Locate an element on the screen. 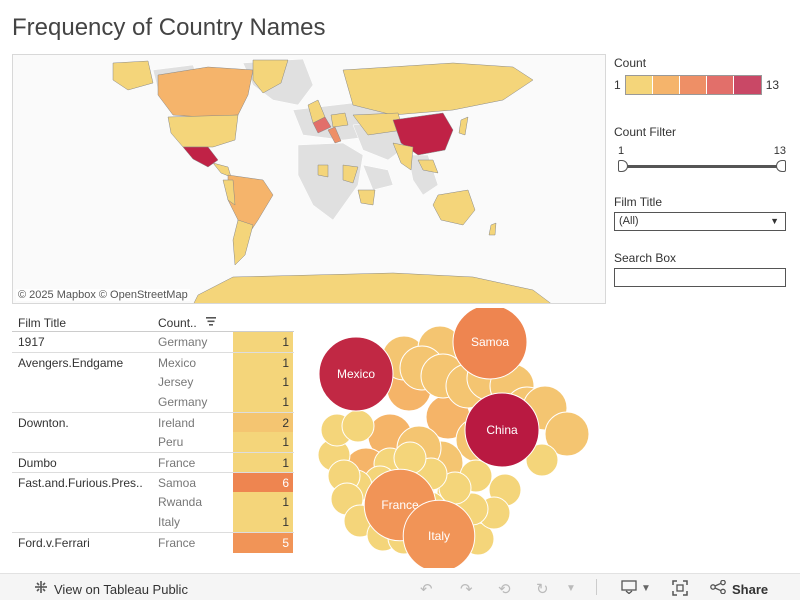 This screenshot has width=800, height=600. bubble-mexico is located at coordinates (356, 374).